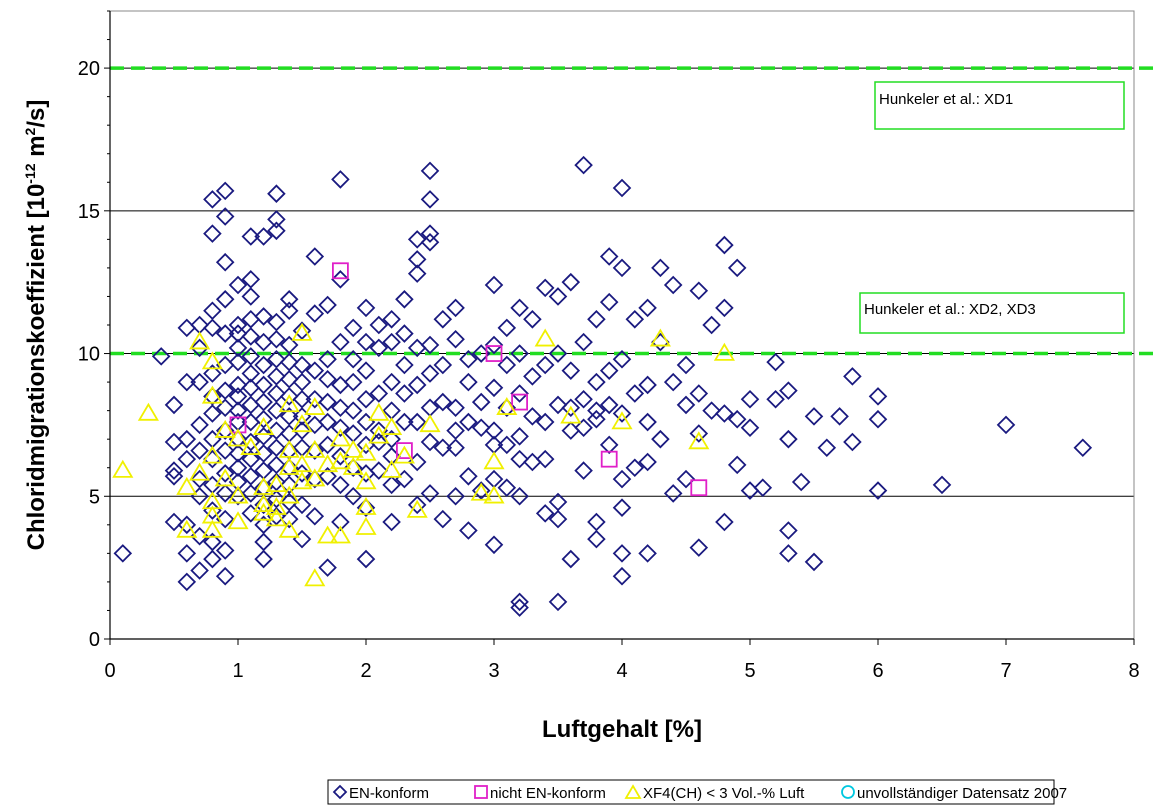 The width and height of the screenshot is (1153, 807). I want to click on legend-box, so click(691, 792).